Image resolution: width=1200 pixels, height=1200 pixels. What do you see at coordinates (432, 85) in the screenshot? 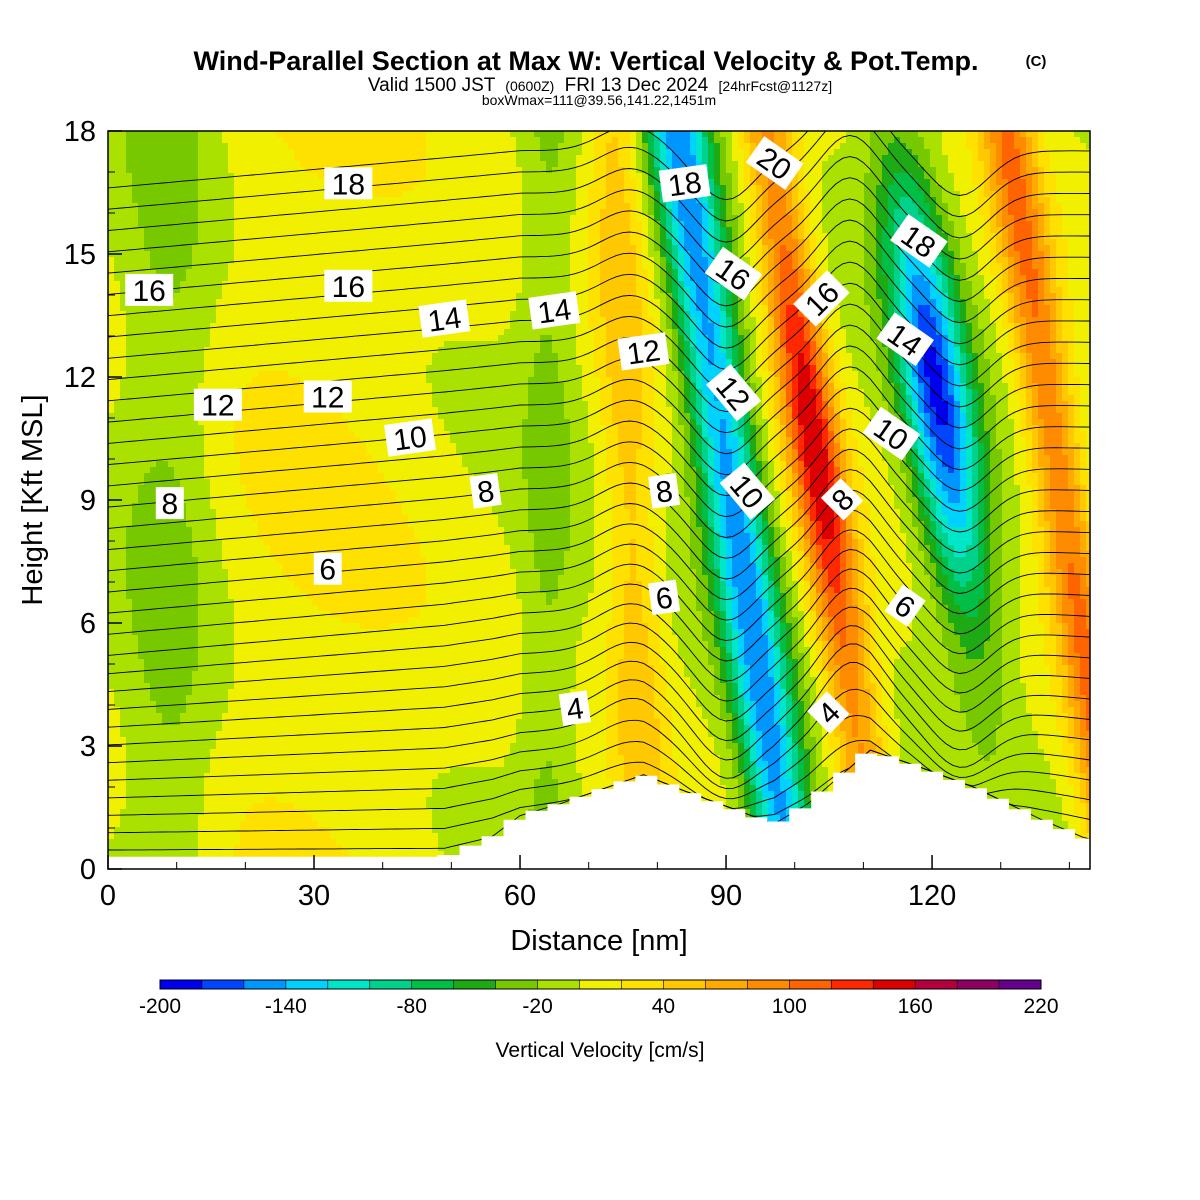
I see `valid-prefix: Valid 1500 JST` at bounding box center [432, 85].